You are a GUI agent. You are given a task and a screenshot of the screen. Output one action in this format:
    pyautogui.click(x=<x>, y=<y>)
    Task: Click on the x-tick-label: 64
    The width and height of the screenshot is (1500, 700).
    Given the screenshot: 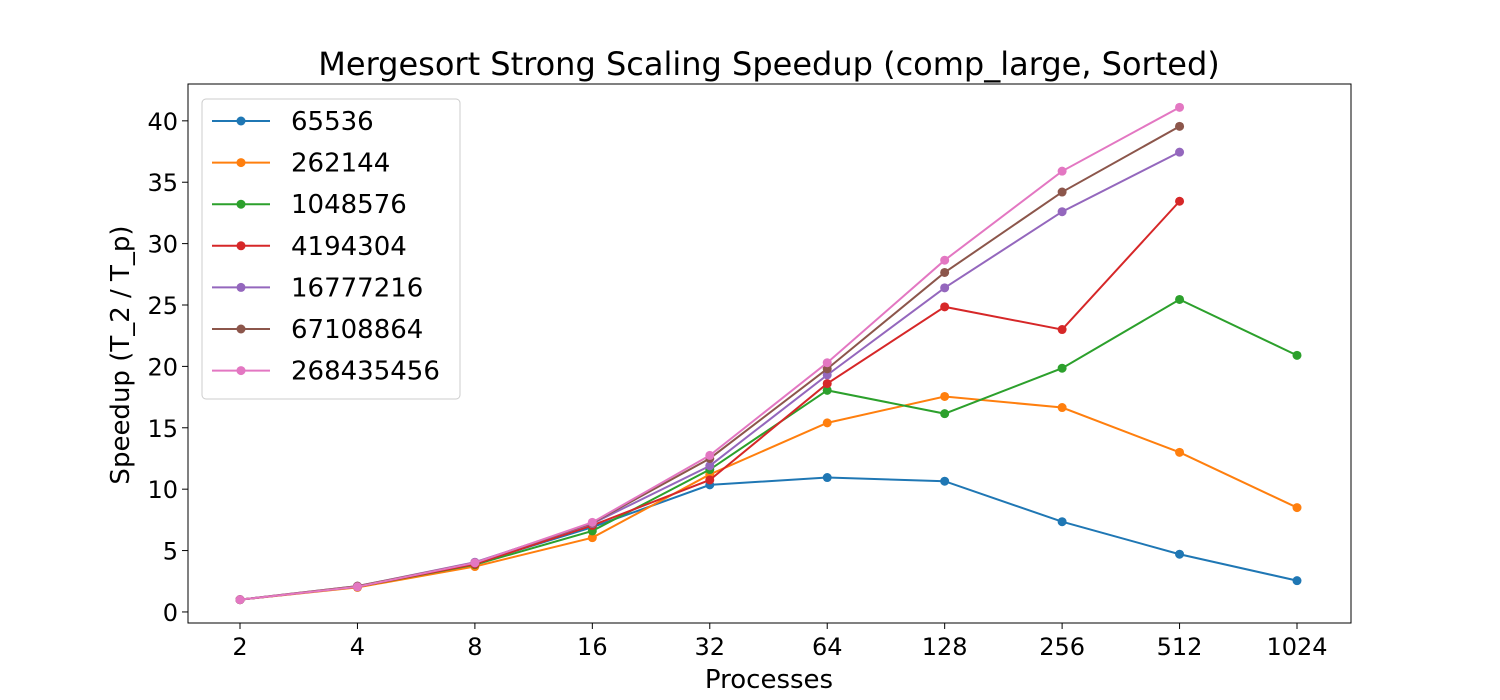 What is the action you would take?
    pyautogui.click(x=827, y=647)
    